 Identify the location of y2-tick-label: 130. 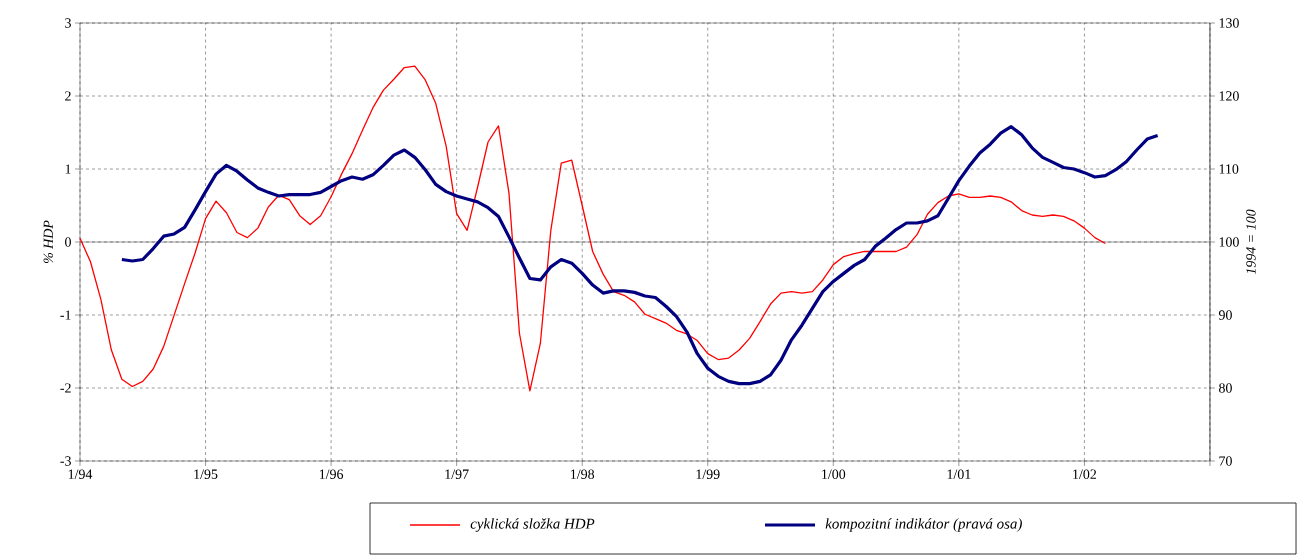
(1229, 23).